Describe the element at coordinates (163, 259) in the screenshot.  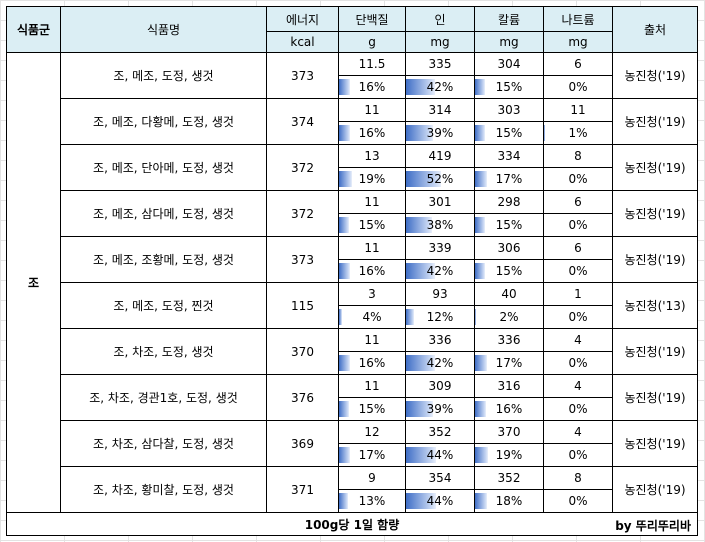
I see `food-name: 조, 메조, 조황메, 도정, 생것` at that location.